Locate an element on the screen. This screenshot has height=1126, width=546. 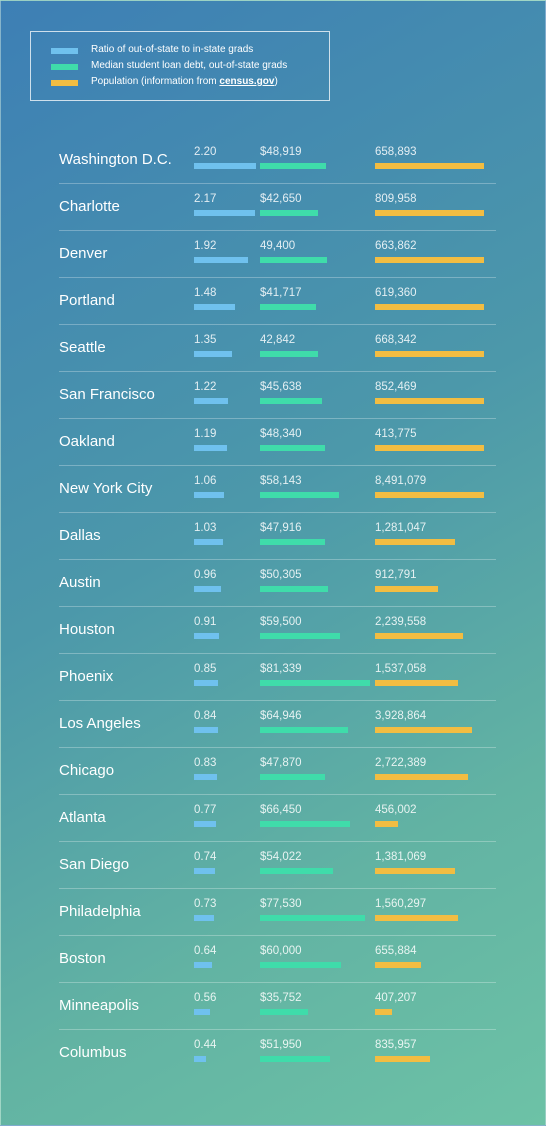
population-value-label: 407,207 is located at coordinates (396, 998).